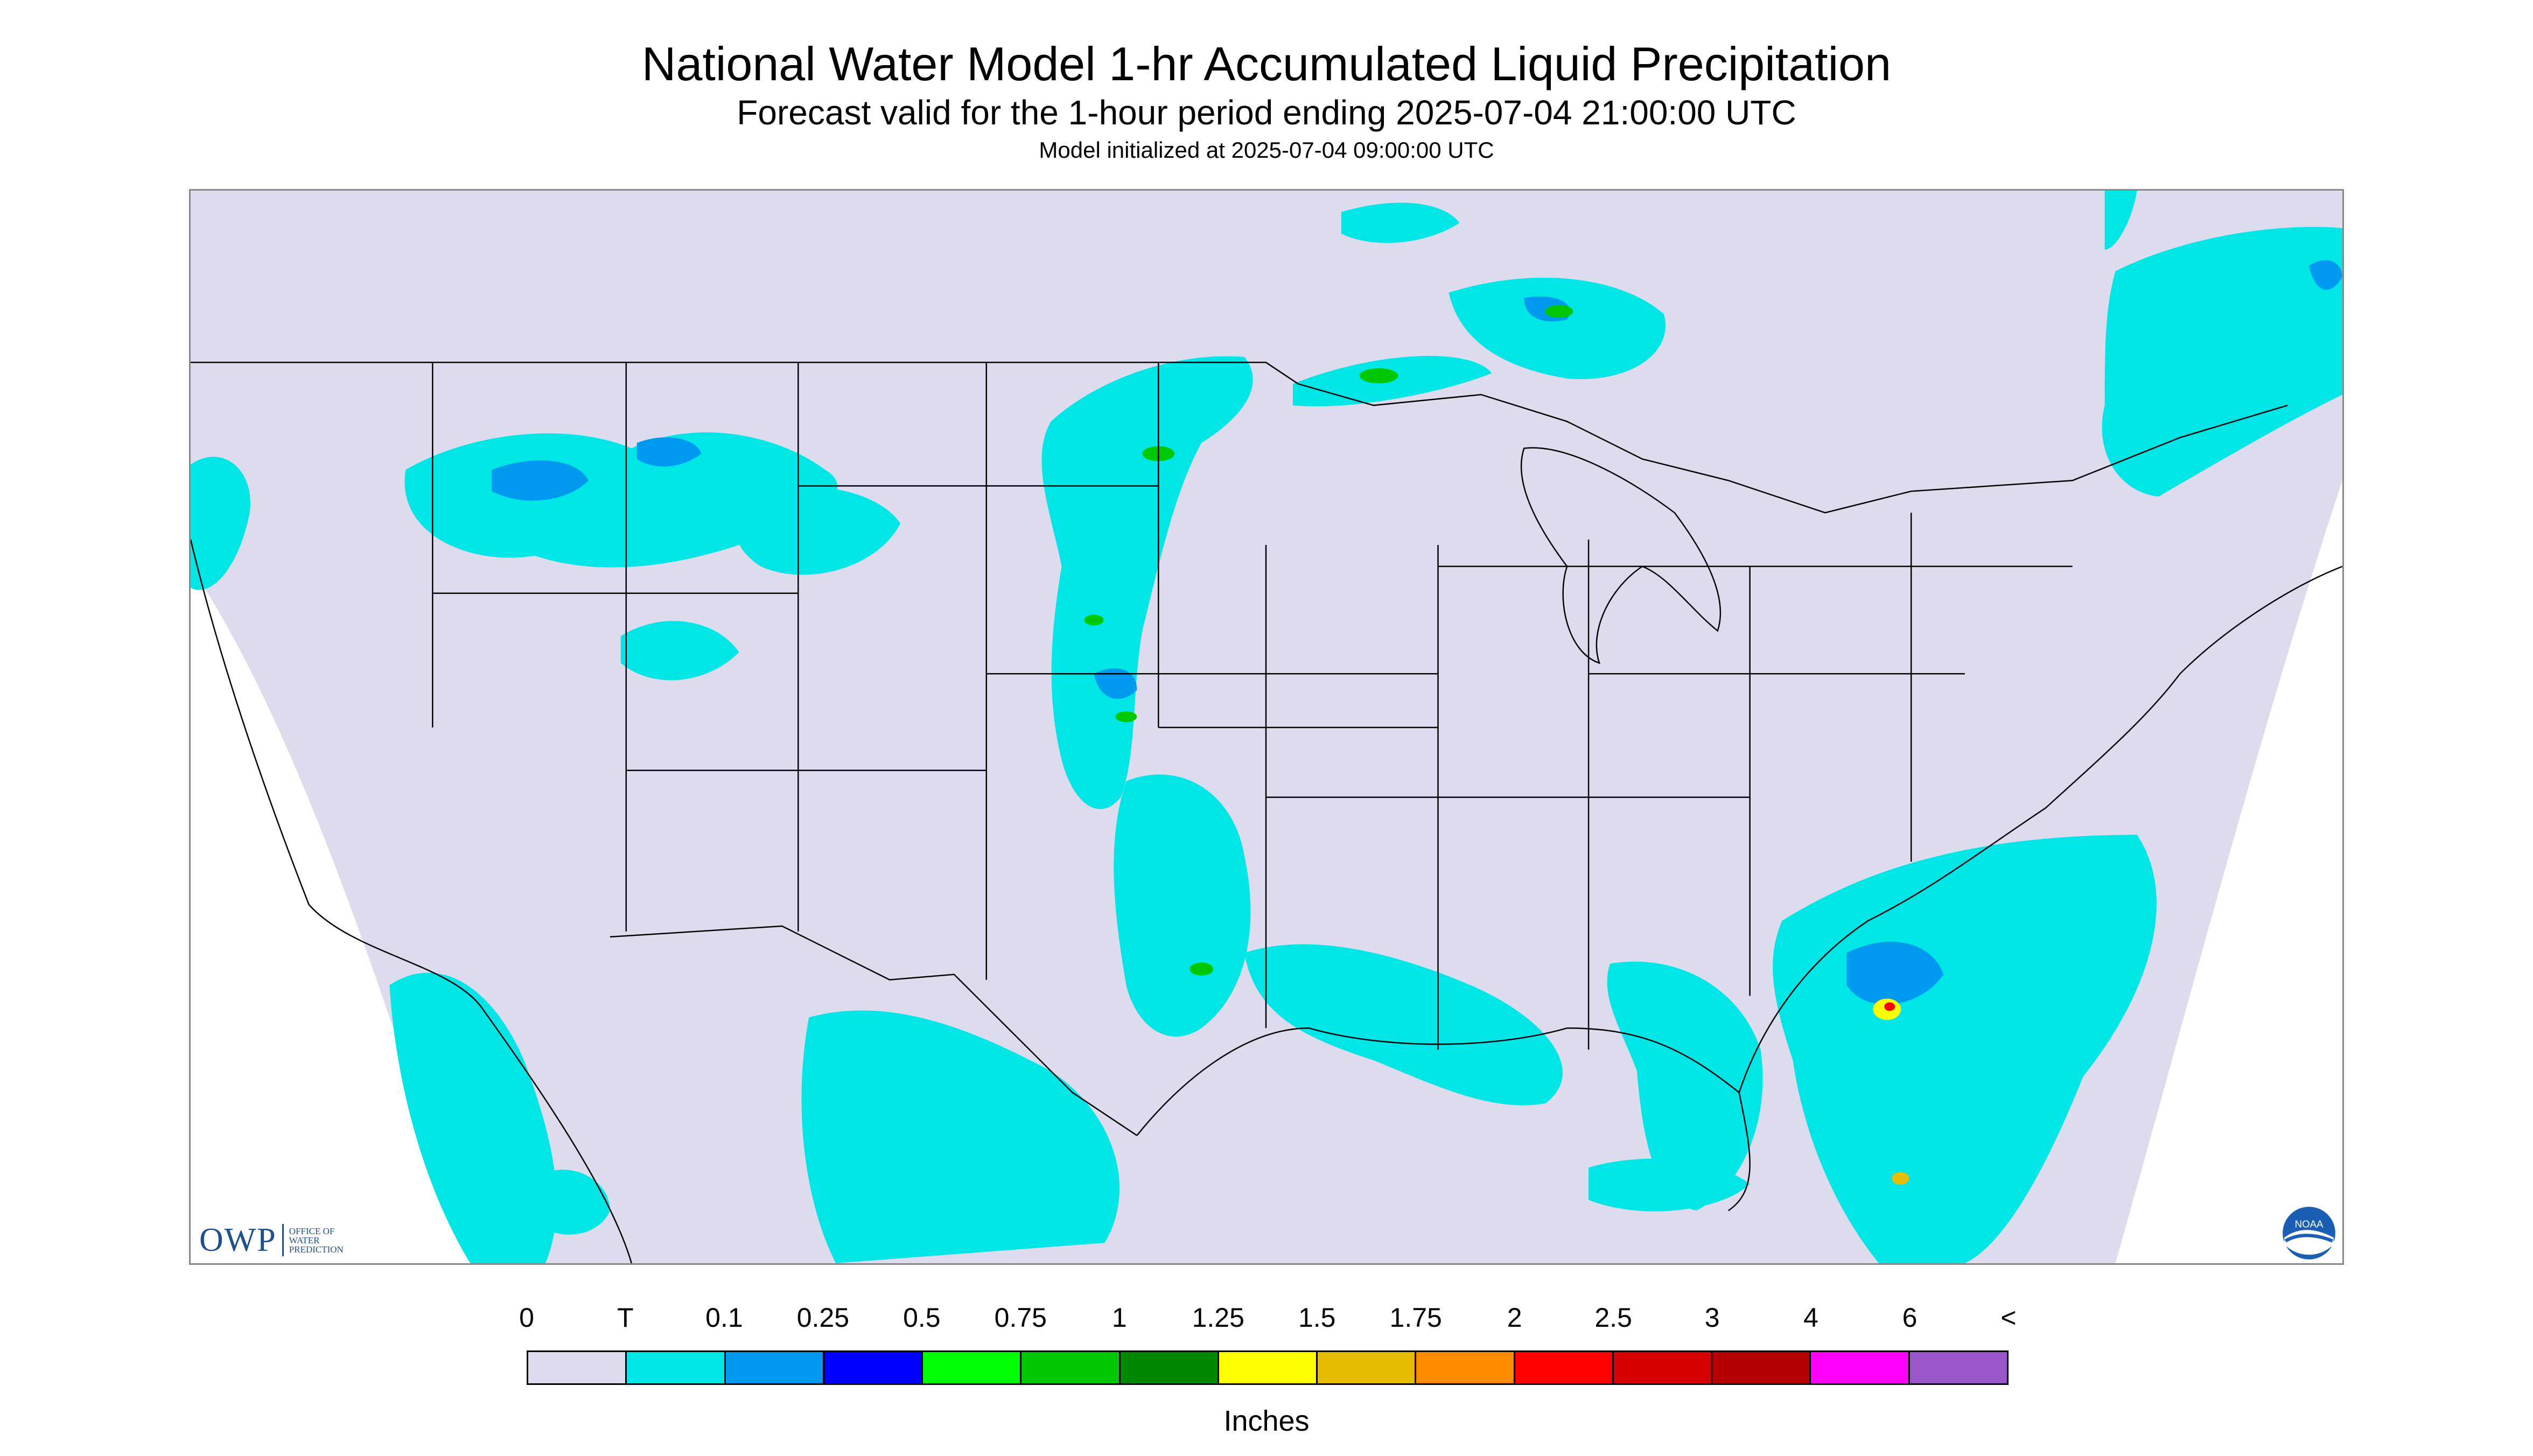 Image resolution: width=2533 pixels, height=1456 pixels. I want to click on legend-tick-label: T, so click(626, 1318).